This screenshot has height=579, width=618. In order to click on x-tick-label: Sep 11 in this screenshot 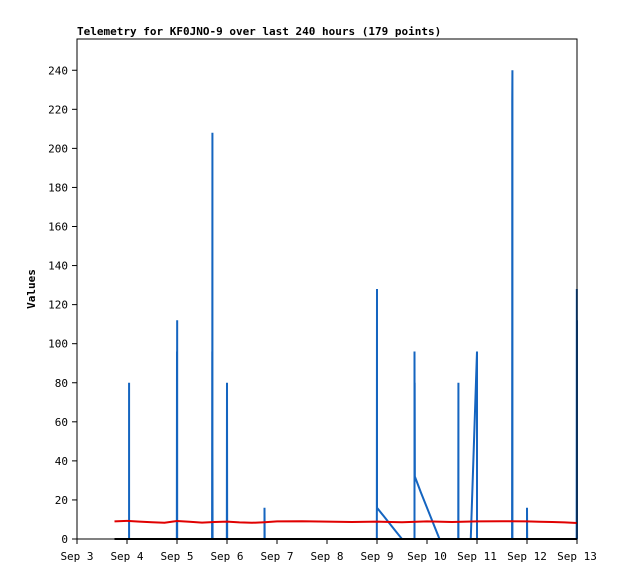, I will do `click(477, 556)`.